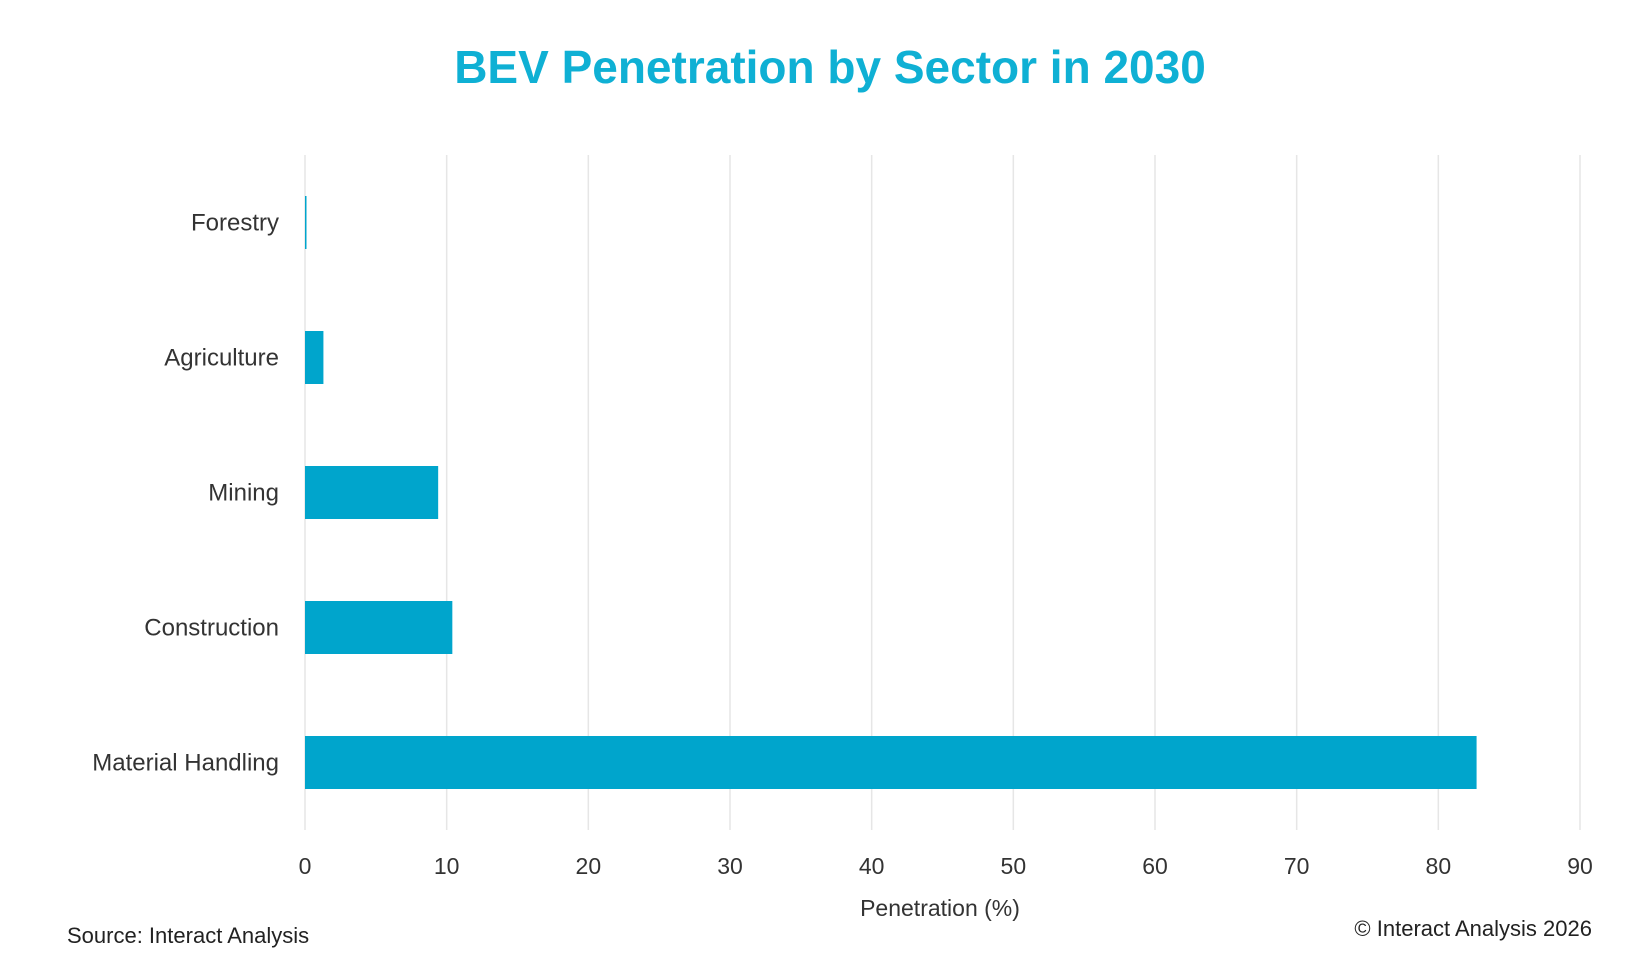 This screenshot has height=970, width=1652. Describe the element at coordinates (243, 493) in the screenshot. I see `category-label: Mining` at that location.